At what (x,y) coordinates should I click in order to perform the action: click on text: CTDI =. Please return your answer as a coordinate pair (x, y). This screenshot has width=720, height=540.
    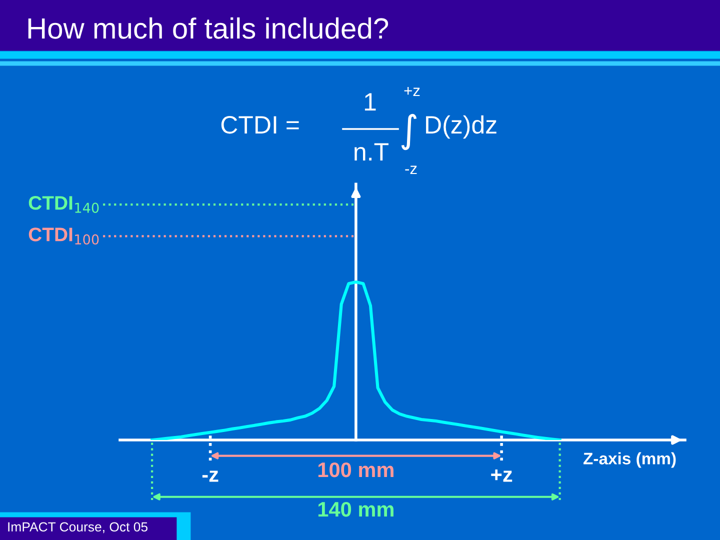
    Looking at the image, I should click on (260, 125).